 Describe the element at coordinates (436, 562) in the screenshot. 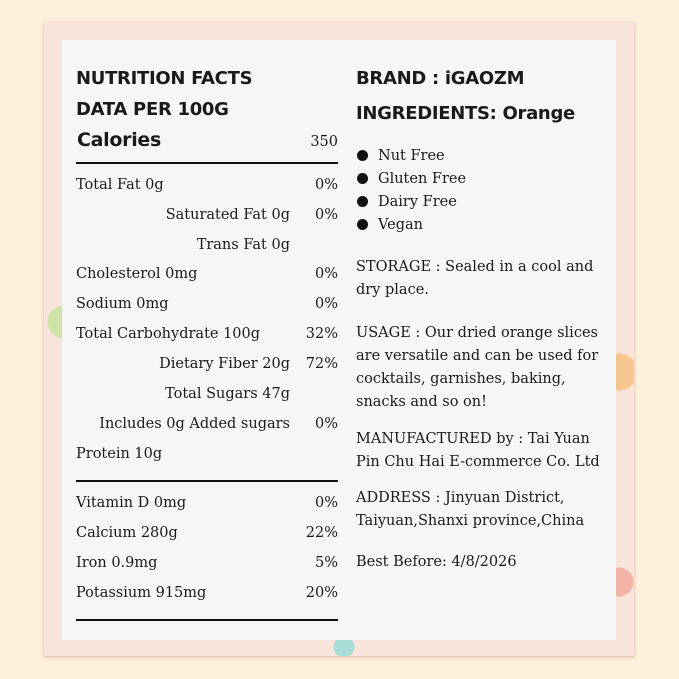

I see `best-before: Best Before: 4/8/2026` at that location.